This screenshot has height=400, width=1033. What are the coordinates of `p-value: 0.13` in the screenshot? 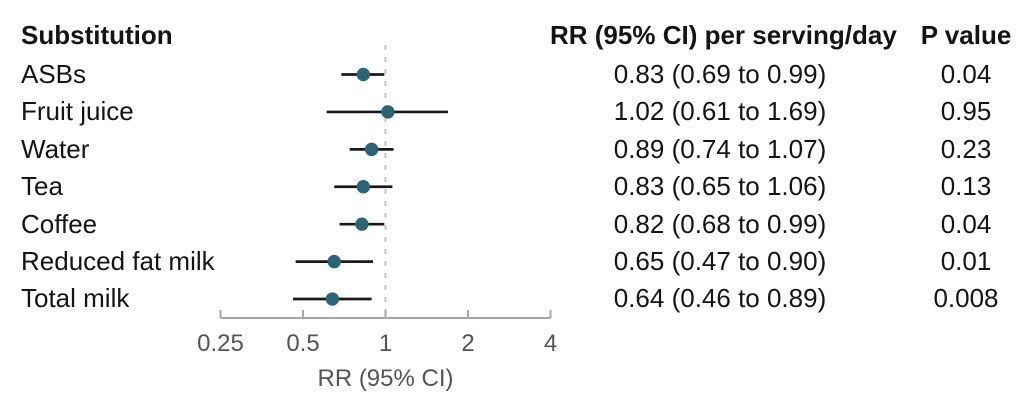 It's located at (966, 186).